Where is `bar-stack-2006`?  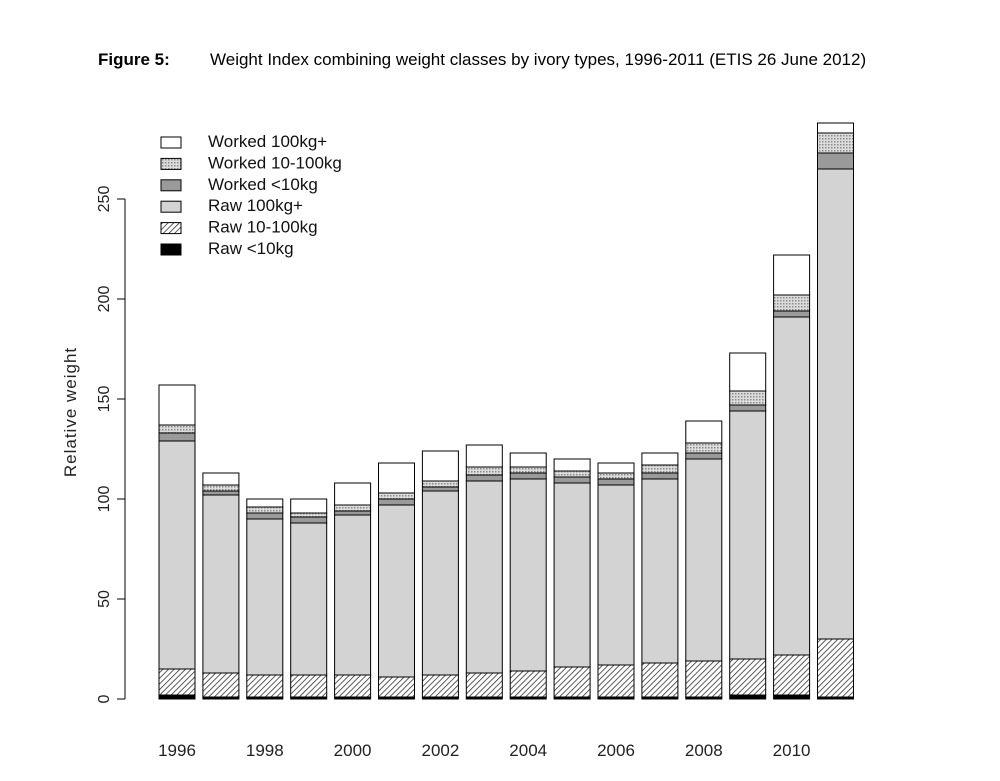 bar-stack-2006 is located at coordinates (616, 581).